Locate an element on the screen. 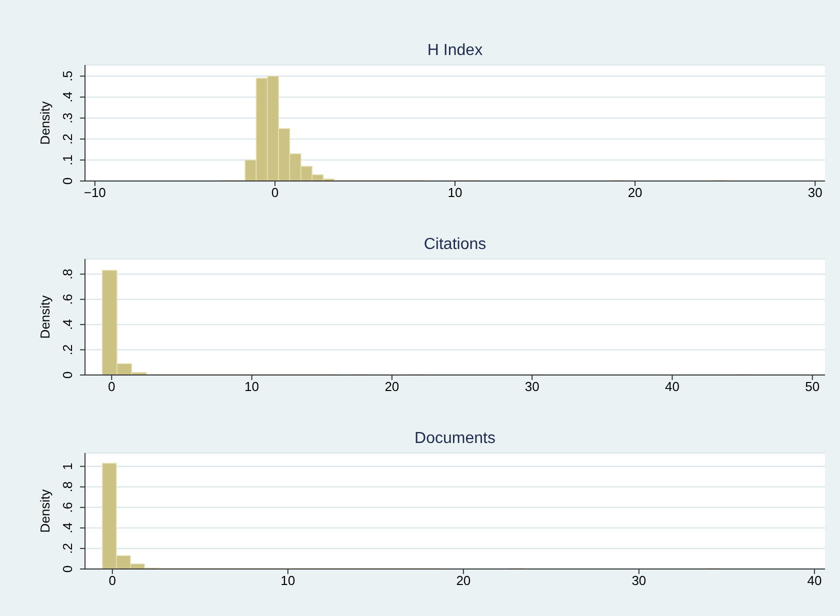 Image resolution: width=840 pixels, height=616 pixels. x-tick-label: −10 is located at coordinates (95, 192).